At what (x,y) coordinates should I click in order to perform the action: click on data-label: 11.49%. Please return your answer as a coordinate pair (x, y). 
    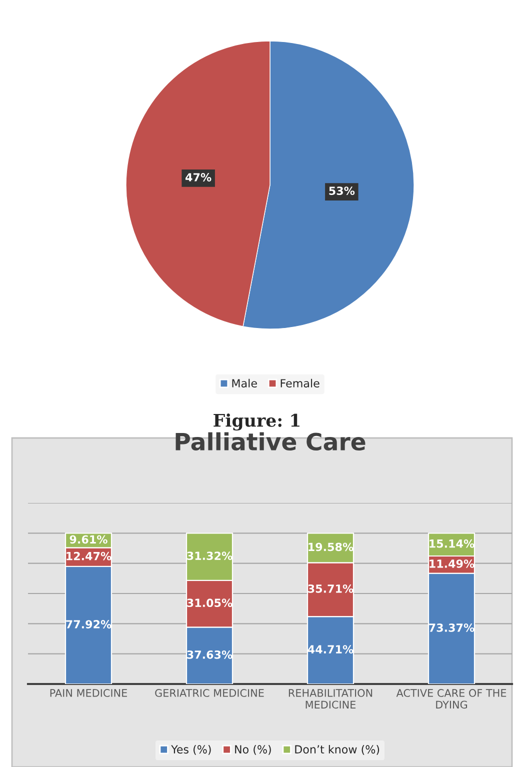
    Looking at the image, I should click on (452, 563).